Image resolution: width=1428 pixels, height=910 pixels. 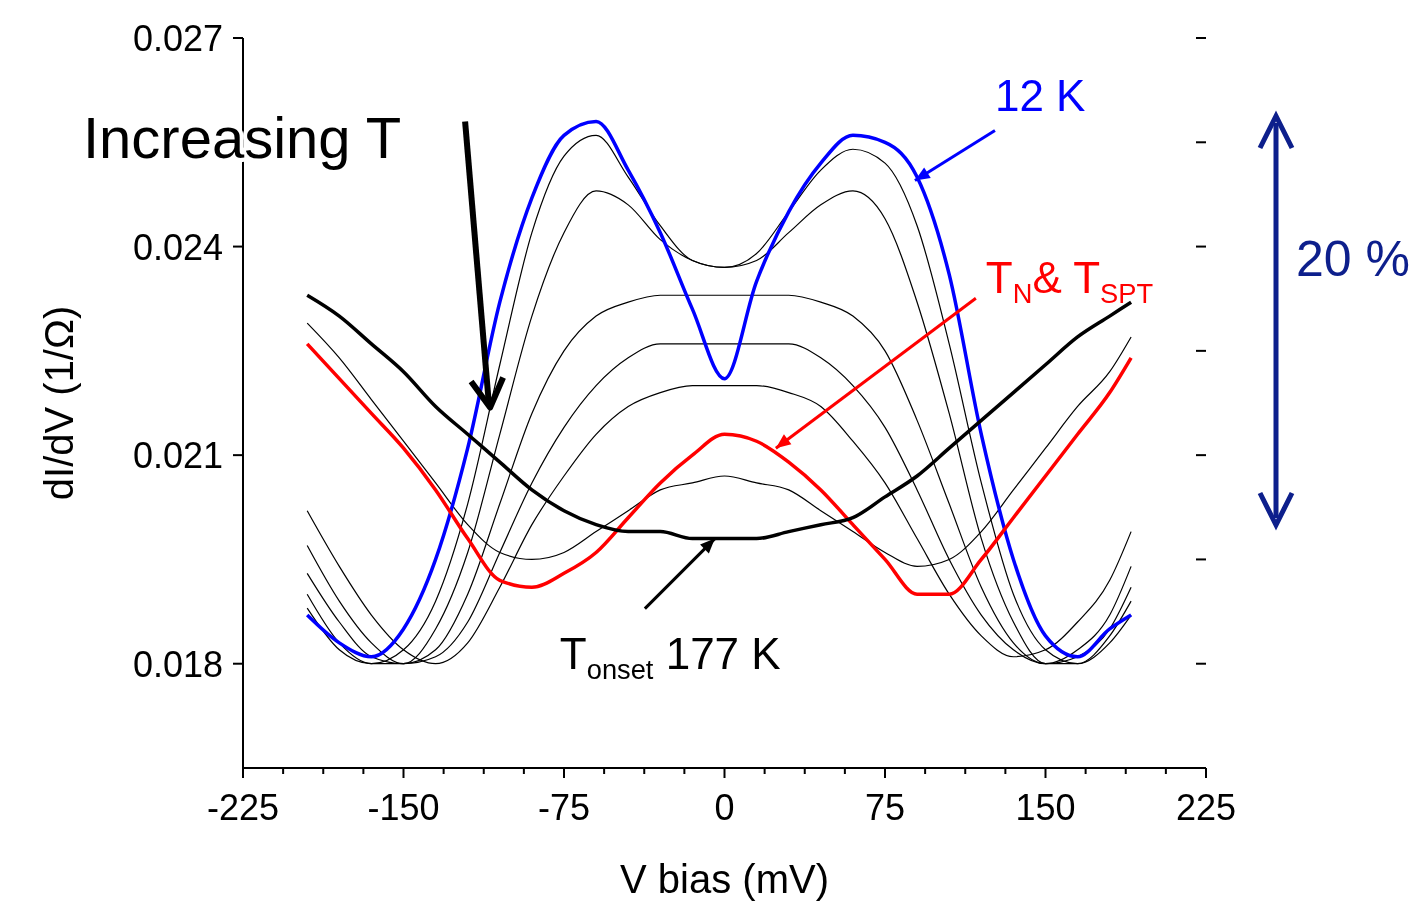 I want to click on text: 20 %, so click(x=1353, y=259).